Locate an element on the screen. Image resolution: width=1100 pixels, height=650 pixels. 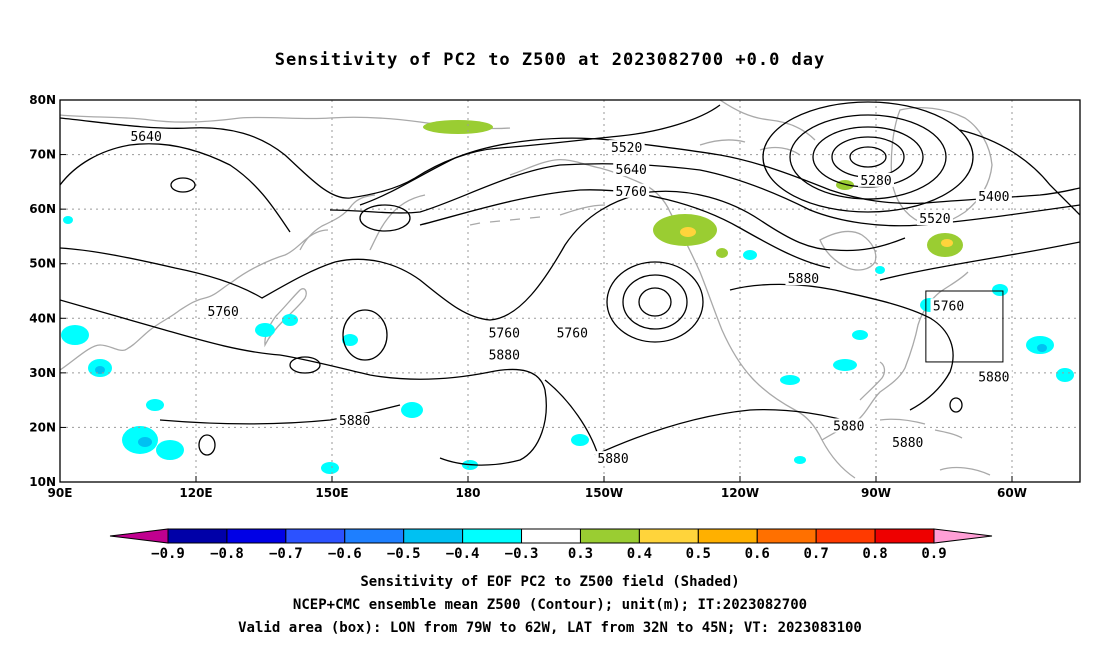
colorbar-label: −0.9 is located at coordinates (168, 554).